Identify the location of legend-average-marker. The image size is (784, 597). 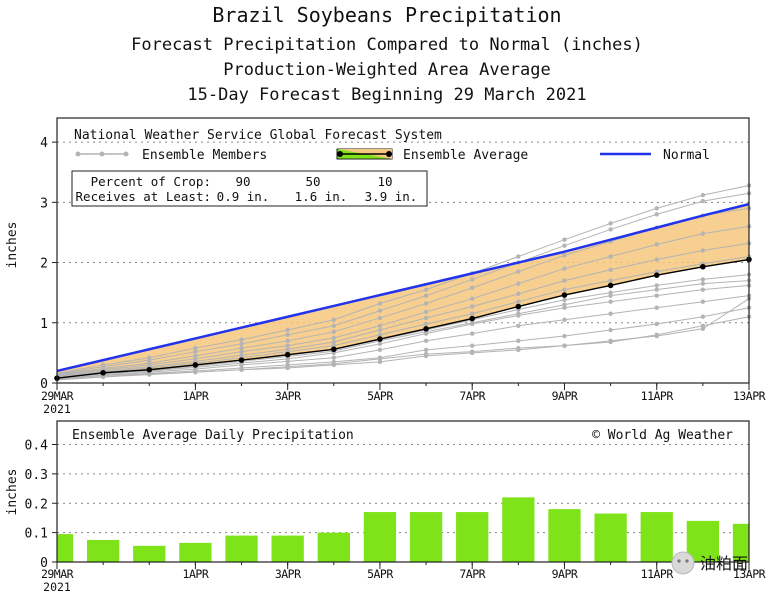
(389, 154).